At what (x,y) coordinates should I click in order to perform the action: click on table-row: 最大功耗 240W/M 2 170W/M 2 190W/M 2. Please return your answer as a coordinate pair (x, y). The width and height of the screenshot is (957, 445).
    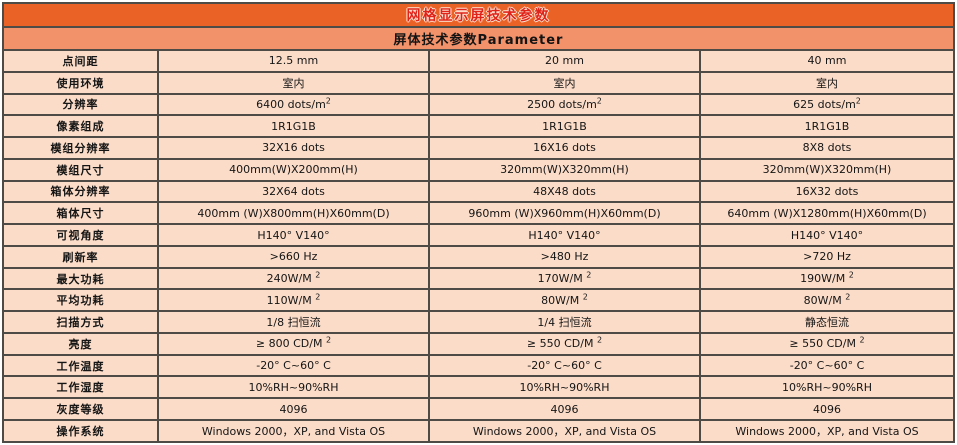
    Looking at the image, I should click on (478, 278).